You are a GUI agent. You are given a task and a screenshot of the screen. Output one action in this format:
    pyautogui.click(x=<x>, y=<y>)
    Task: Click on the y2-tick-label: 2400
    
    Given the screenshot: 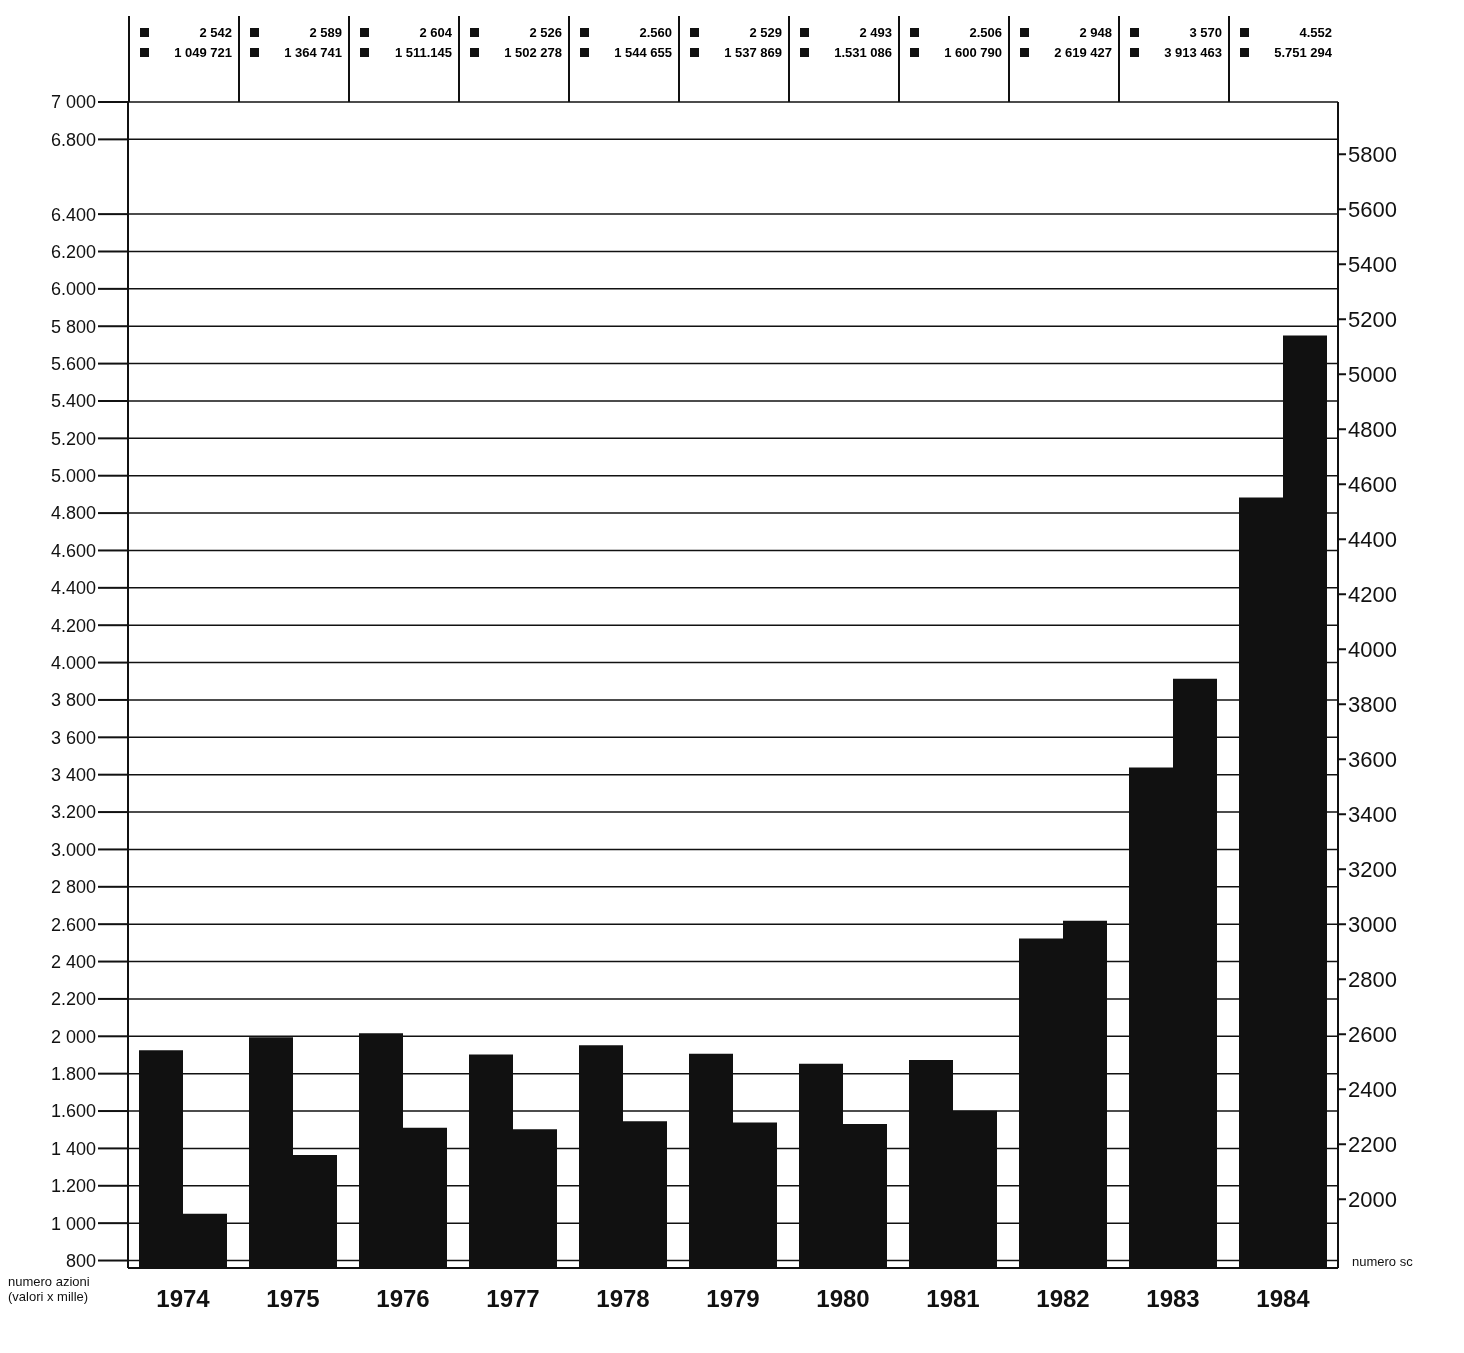 What is the action you would take?
    pyautogui.click(x=1372, y=1090)
    